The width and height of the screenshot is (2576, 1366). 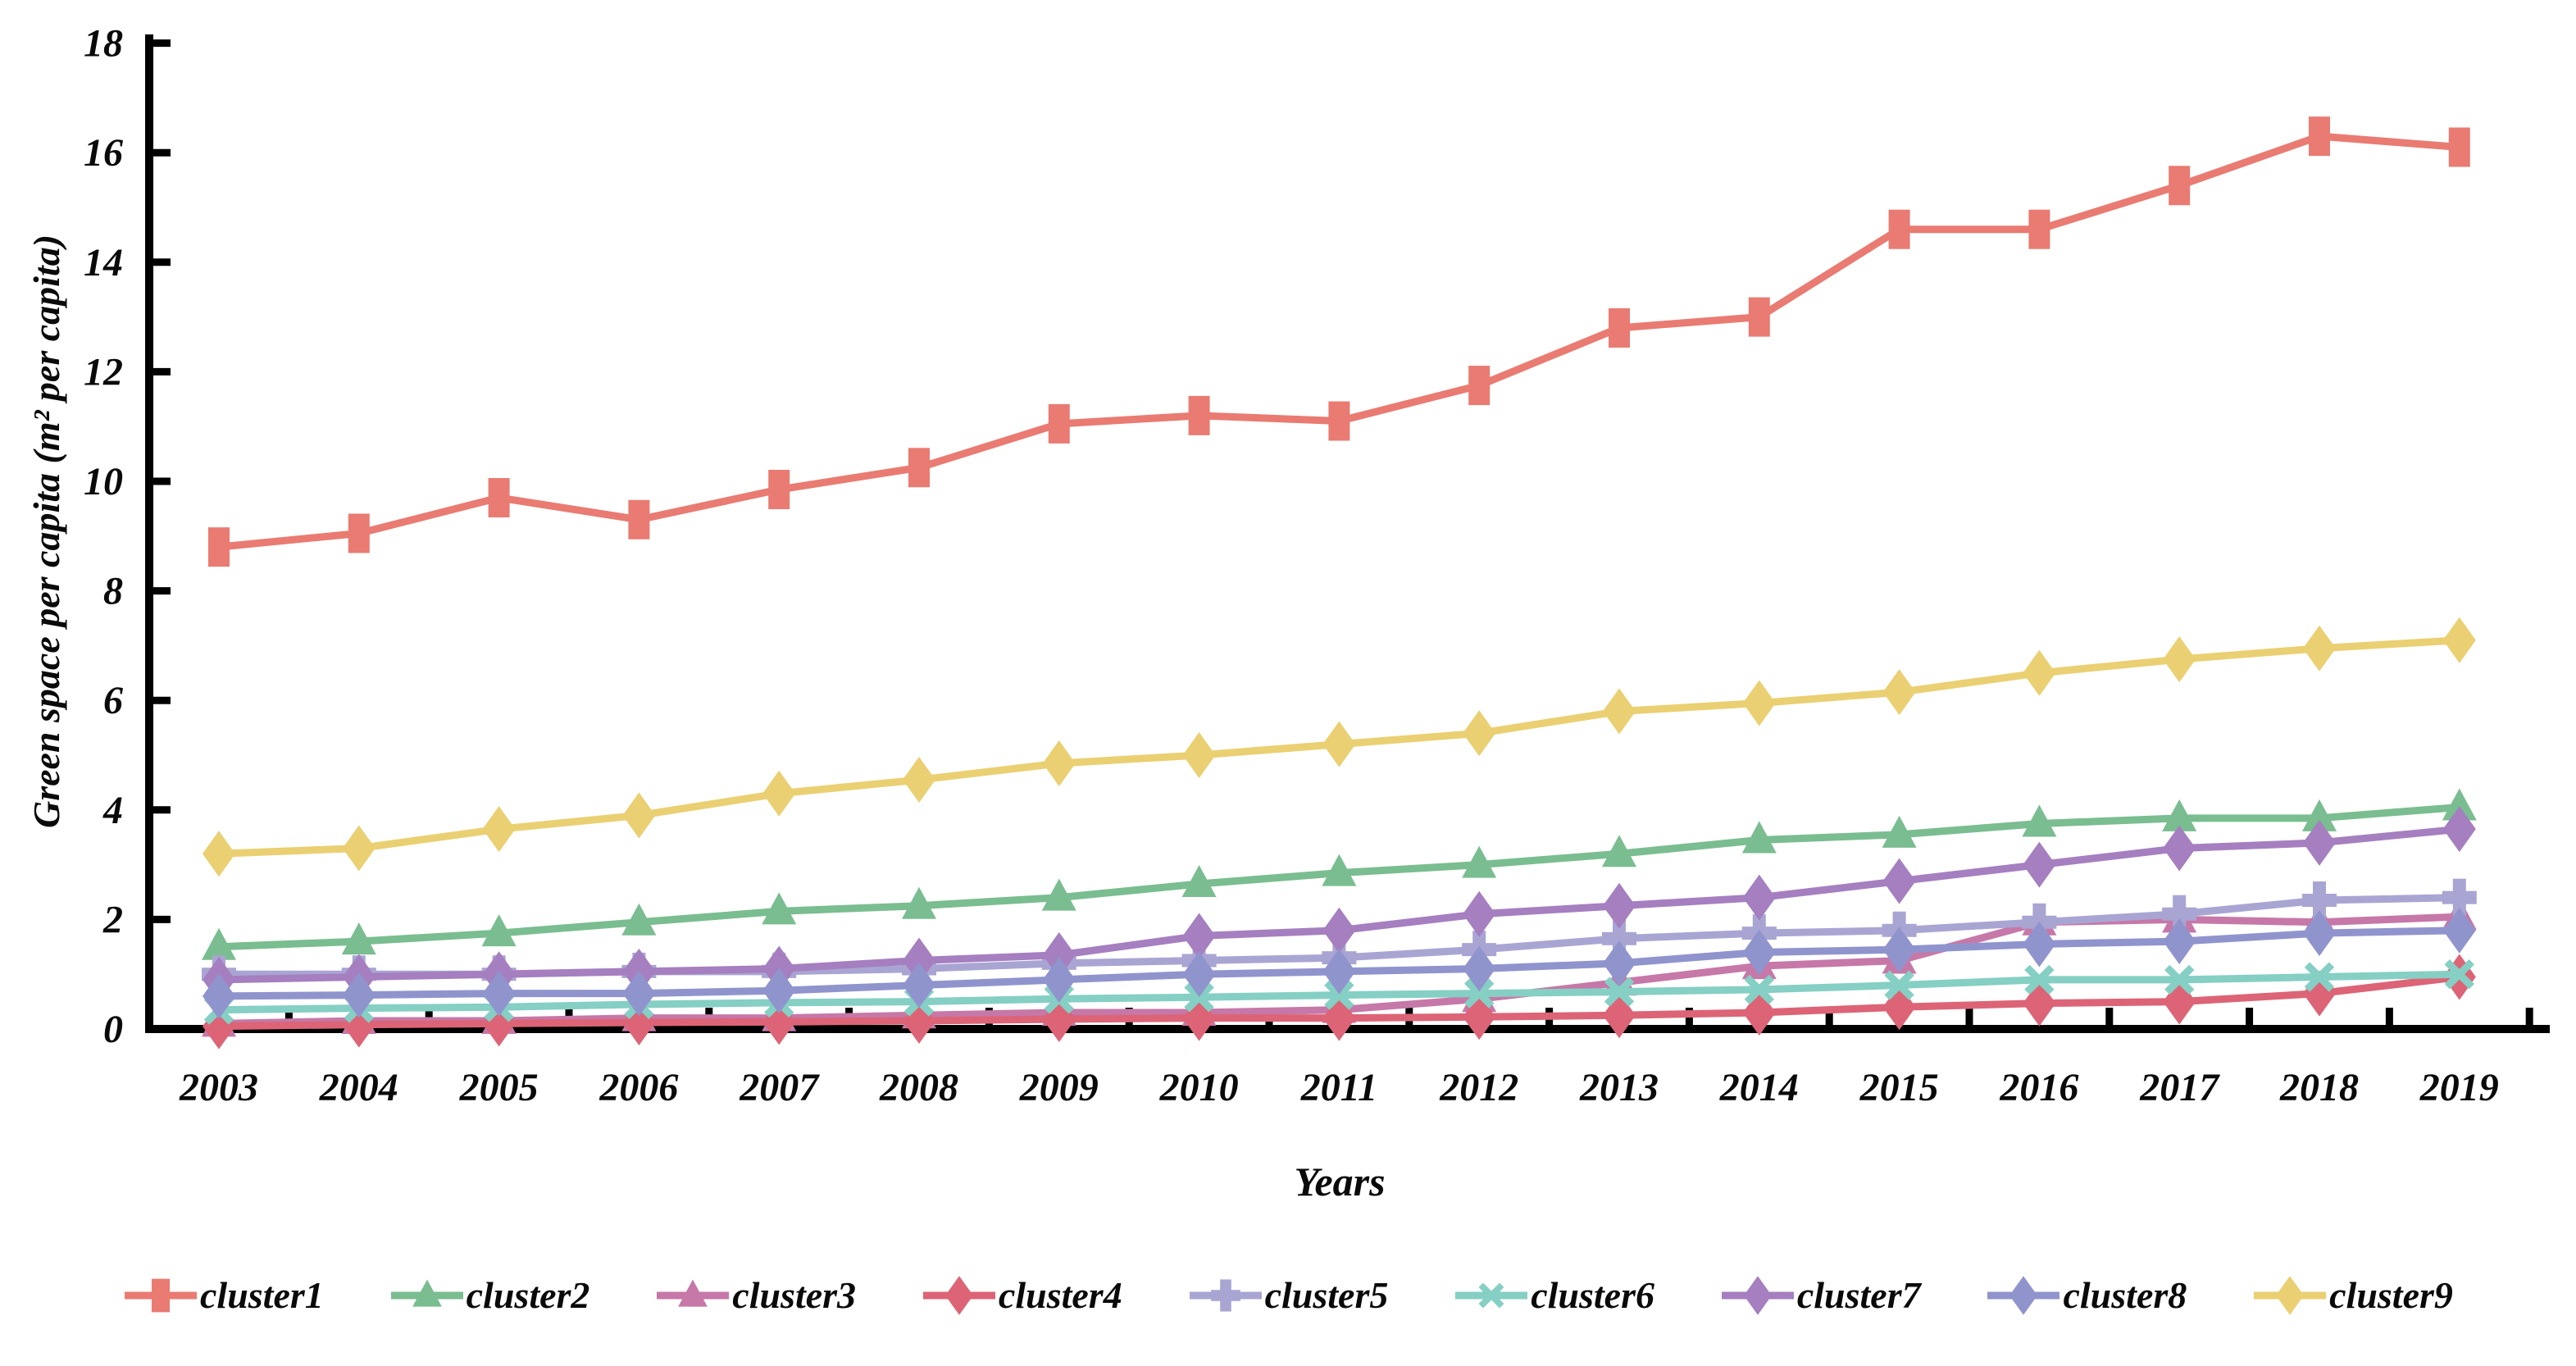 I want to click on legend-label: cluster2, so click(x=528, y=1295).